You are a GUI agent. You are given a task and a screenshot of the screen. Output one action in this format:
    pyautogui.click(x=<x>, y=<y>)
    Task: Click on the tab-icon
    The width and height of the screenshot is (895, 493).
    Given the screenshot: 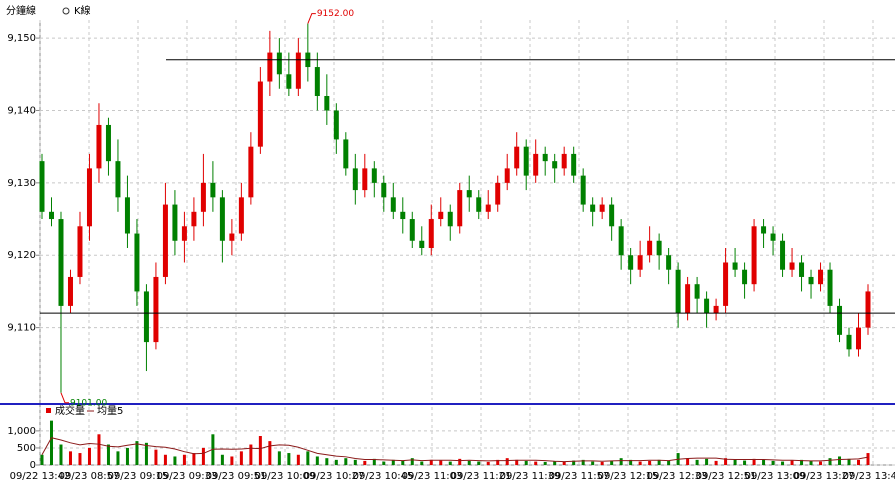 What is the action you would take?
    pyautogui.click(x=66, y=11)
    